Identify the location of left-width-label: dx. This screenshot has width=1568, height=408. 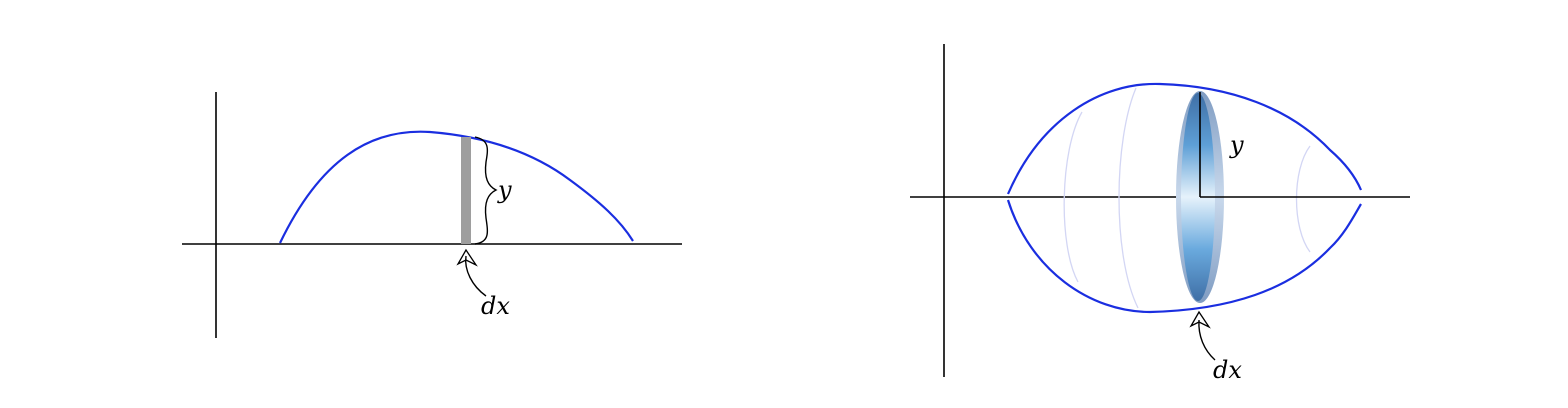
(495, 306).